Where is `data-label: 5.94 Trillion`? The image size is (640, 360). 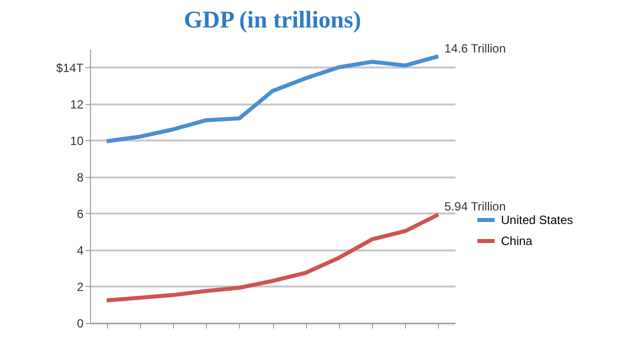
data-label: 5.94 Trillion is located at coordinates (475, 206).